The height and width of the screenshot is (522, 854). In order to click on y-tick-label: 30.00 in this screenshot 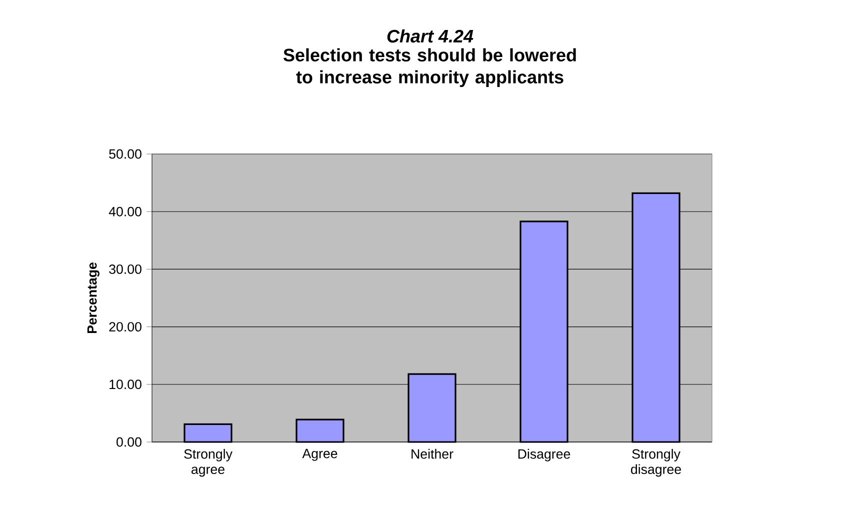, I will do `click(125, 269)`.